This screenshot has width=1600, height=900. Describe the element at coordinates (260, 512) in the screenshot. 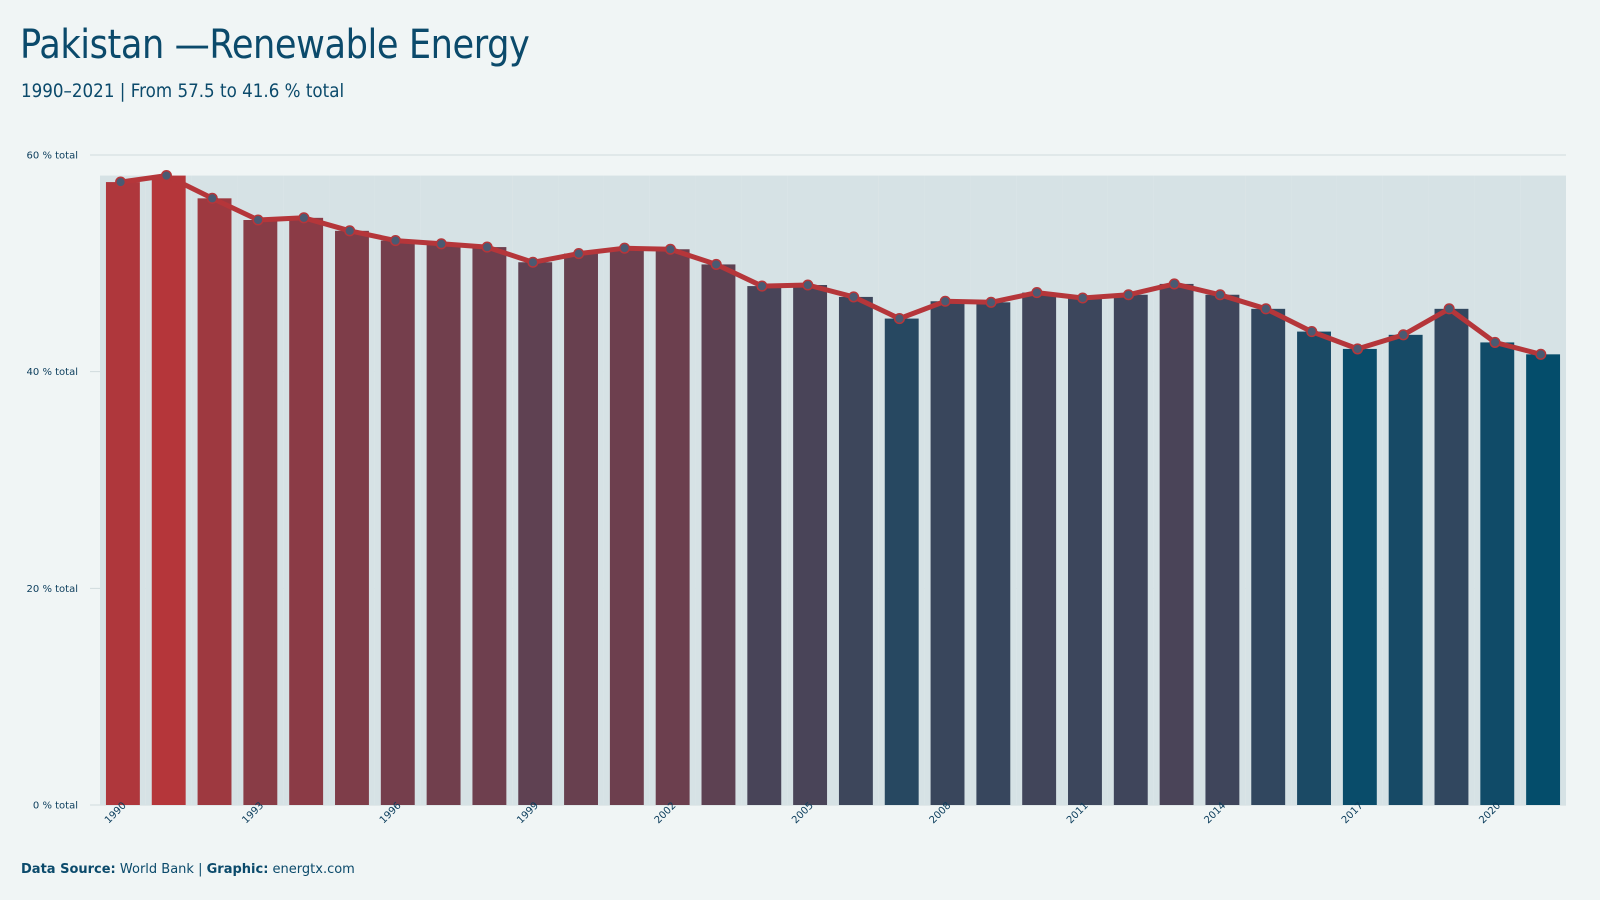

I see `bar-1993` at that location.